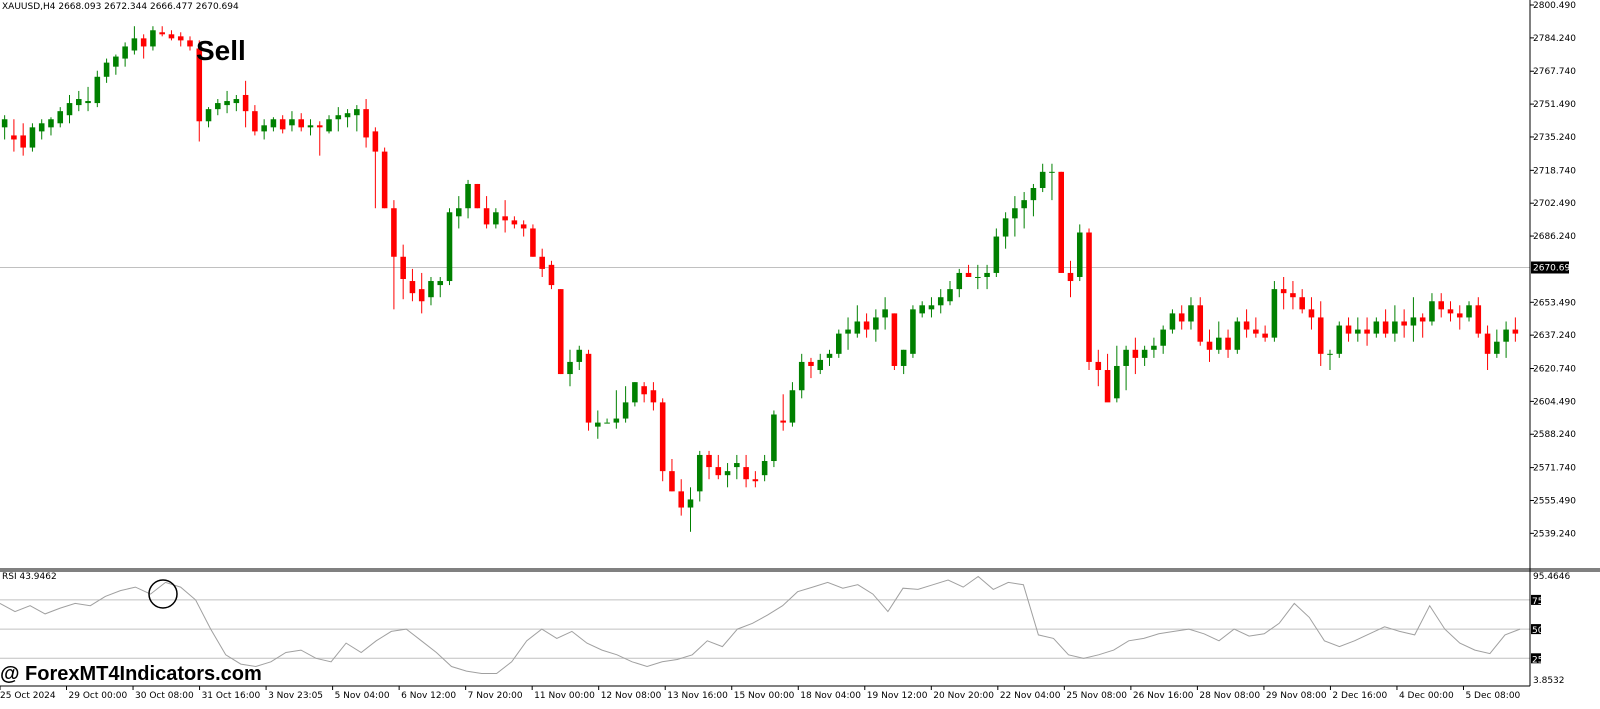 The width and height of the screenshot is (1600, 709). Describe the element at coordinates (1030, 696) in the screenshot. I see `time-tick-label: 22 Nov 04:00` at that location.